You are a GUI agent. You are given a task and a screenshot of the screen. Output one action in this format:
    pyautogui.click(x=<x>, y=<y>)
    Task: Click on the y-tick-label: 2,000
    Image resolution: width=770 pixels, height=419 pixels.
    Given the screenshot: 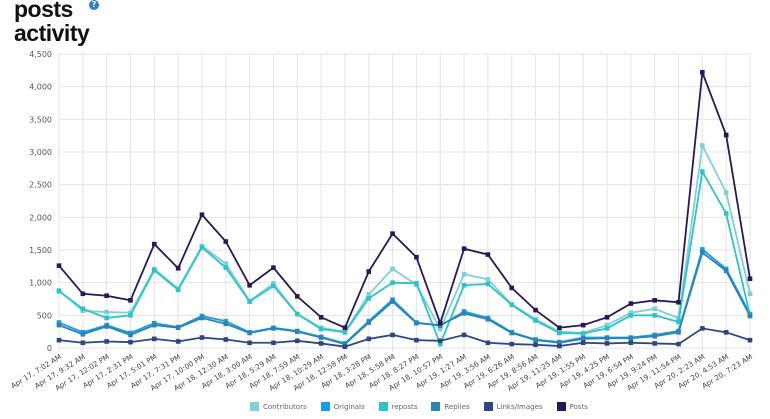 What is the action you would take?
    pyautogui.click(x=40, y=217)
    